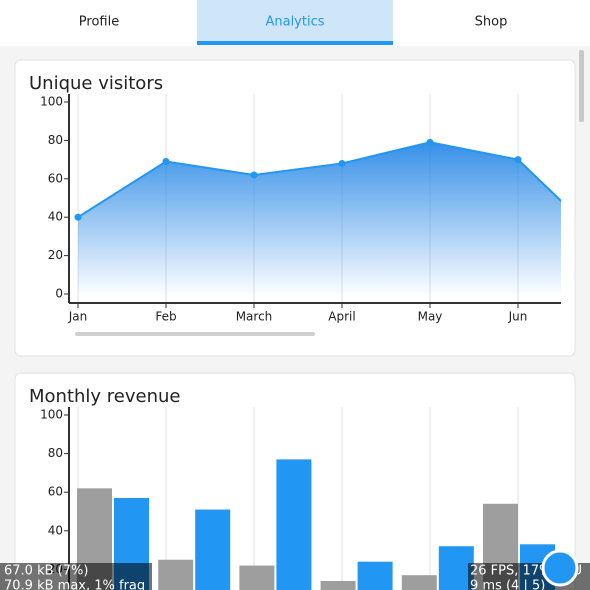 The height and width of the screenshot is (590, 590). Describe the element at coordinates (295, 43) in the screenshot. I see `tab-indicator` at that location.